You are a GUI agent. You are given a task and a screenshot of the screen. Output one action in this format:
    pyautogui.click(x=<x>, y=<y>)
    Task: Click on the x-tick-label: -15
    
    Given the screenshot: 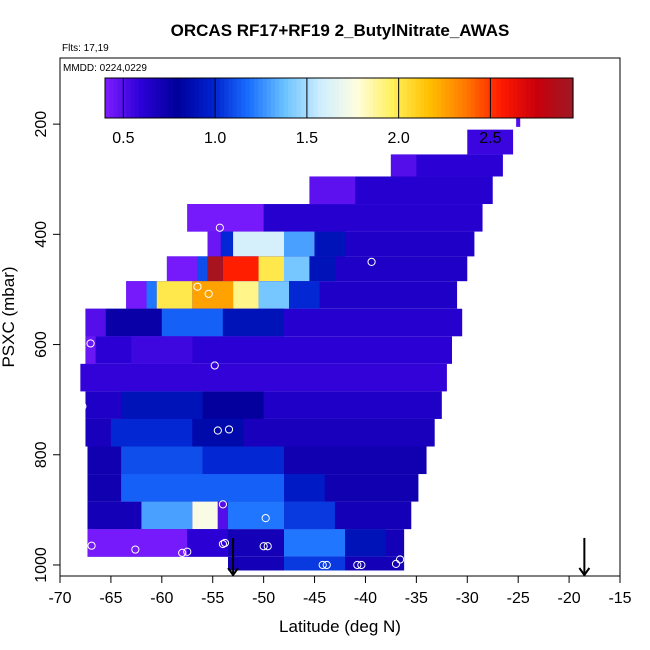 What is the action you would take?
    pyautogui.click(x=619, y=598)
    